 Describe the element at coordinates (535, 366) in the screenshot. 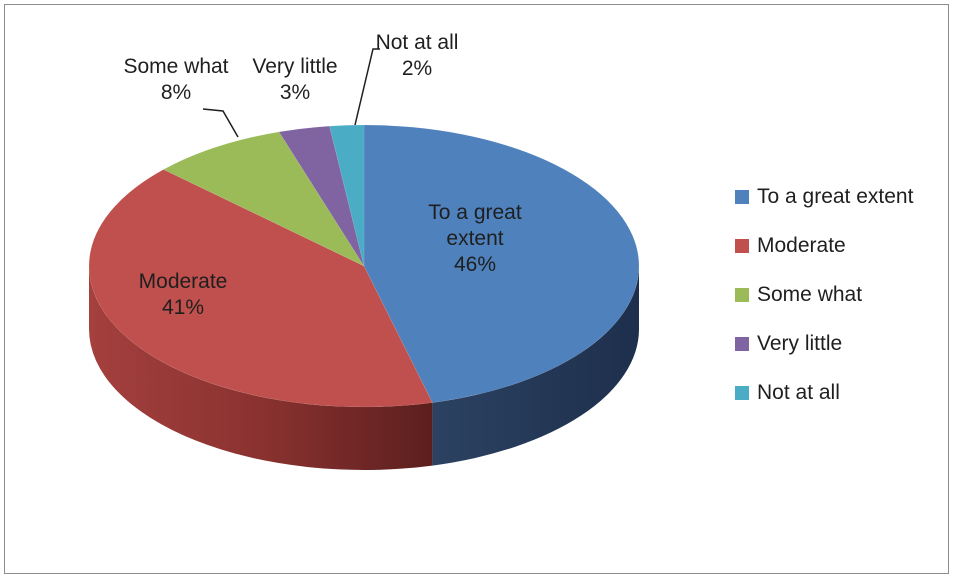

I see `pie-side-to-a-great-extent` at that location.